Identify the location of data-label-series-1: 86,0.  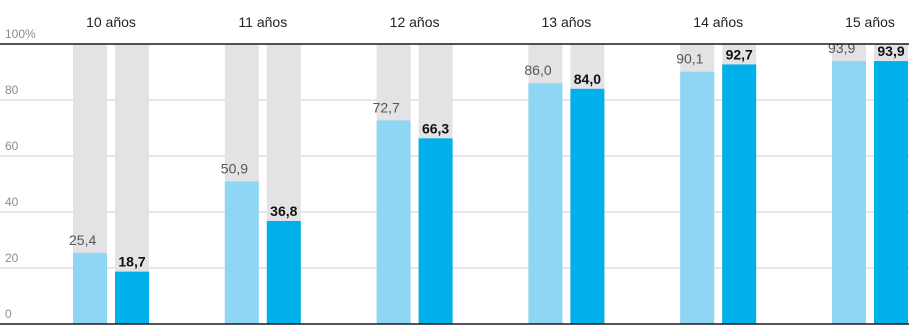
(537, 70).